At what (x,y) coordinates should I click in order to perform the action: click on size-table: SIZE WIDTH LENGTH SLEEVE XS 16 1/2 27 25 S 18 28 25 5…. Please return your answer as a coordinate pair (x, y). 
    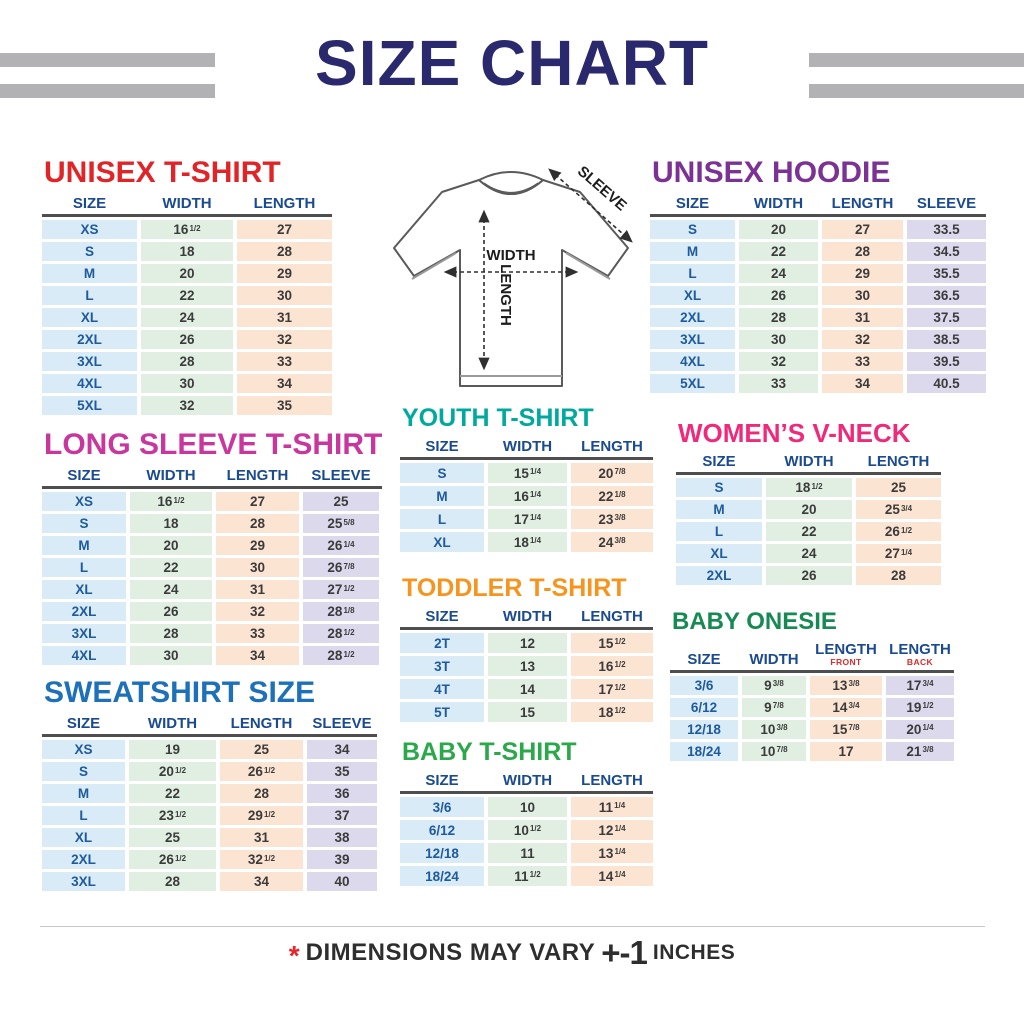
    Looking at the image, I should click on (212, 566).